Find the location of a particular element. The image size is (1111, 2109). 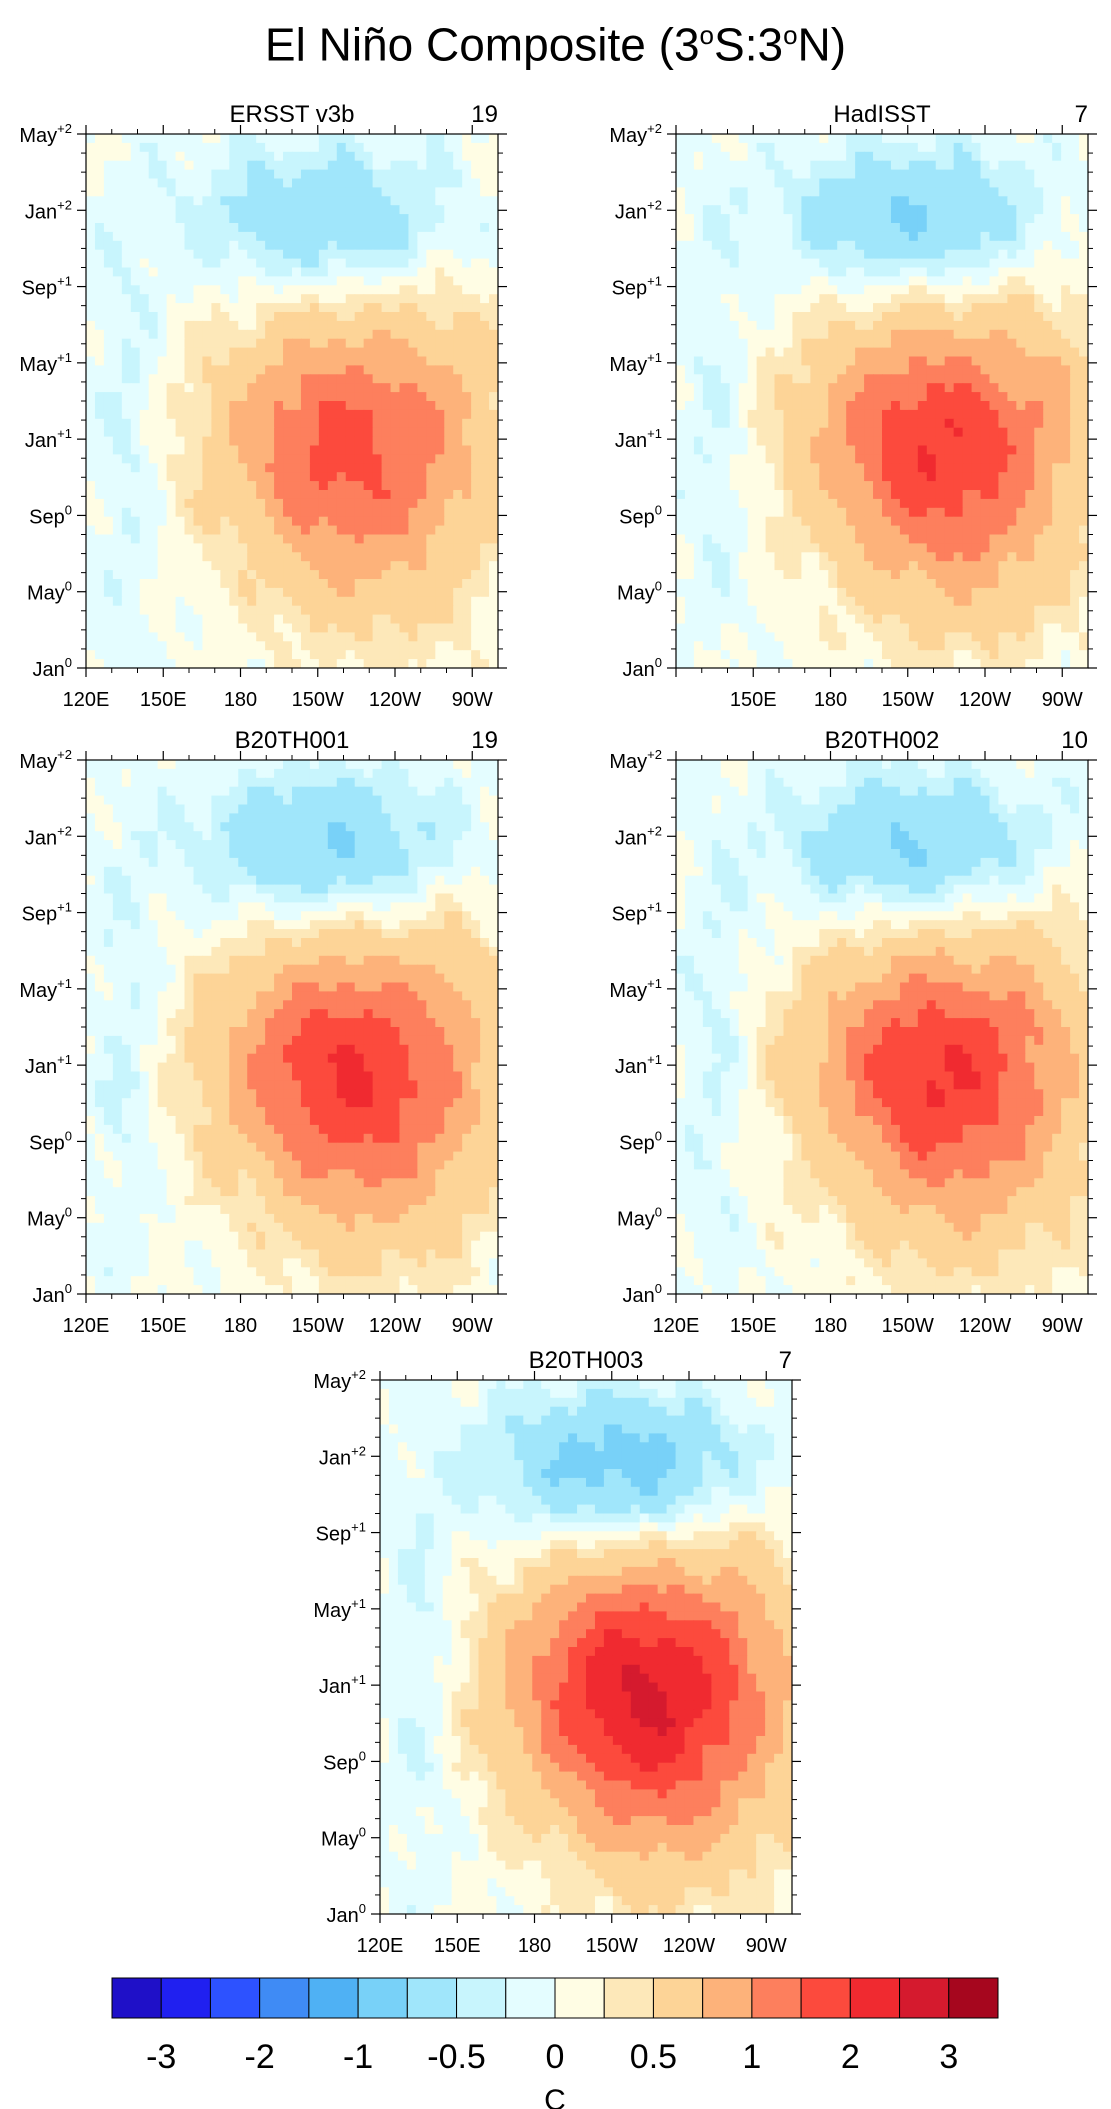

colorbar-label: -1 is located at coordinates (358, 2057).